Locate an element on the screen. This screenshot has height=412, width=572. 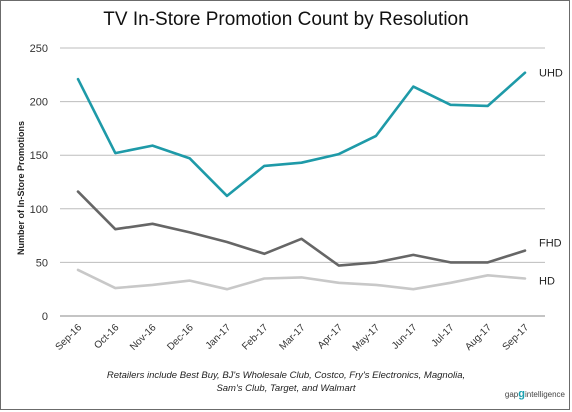
gap-intelligence-logo: gapgintelligence is located at coordinates (530, 394).